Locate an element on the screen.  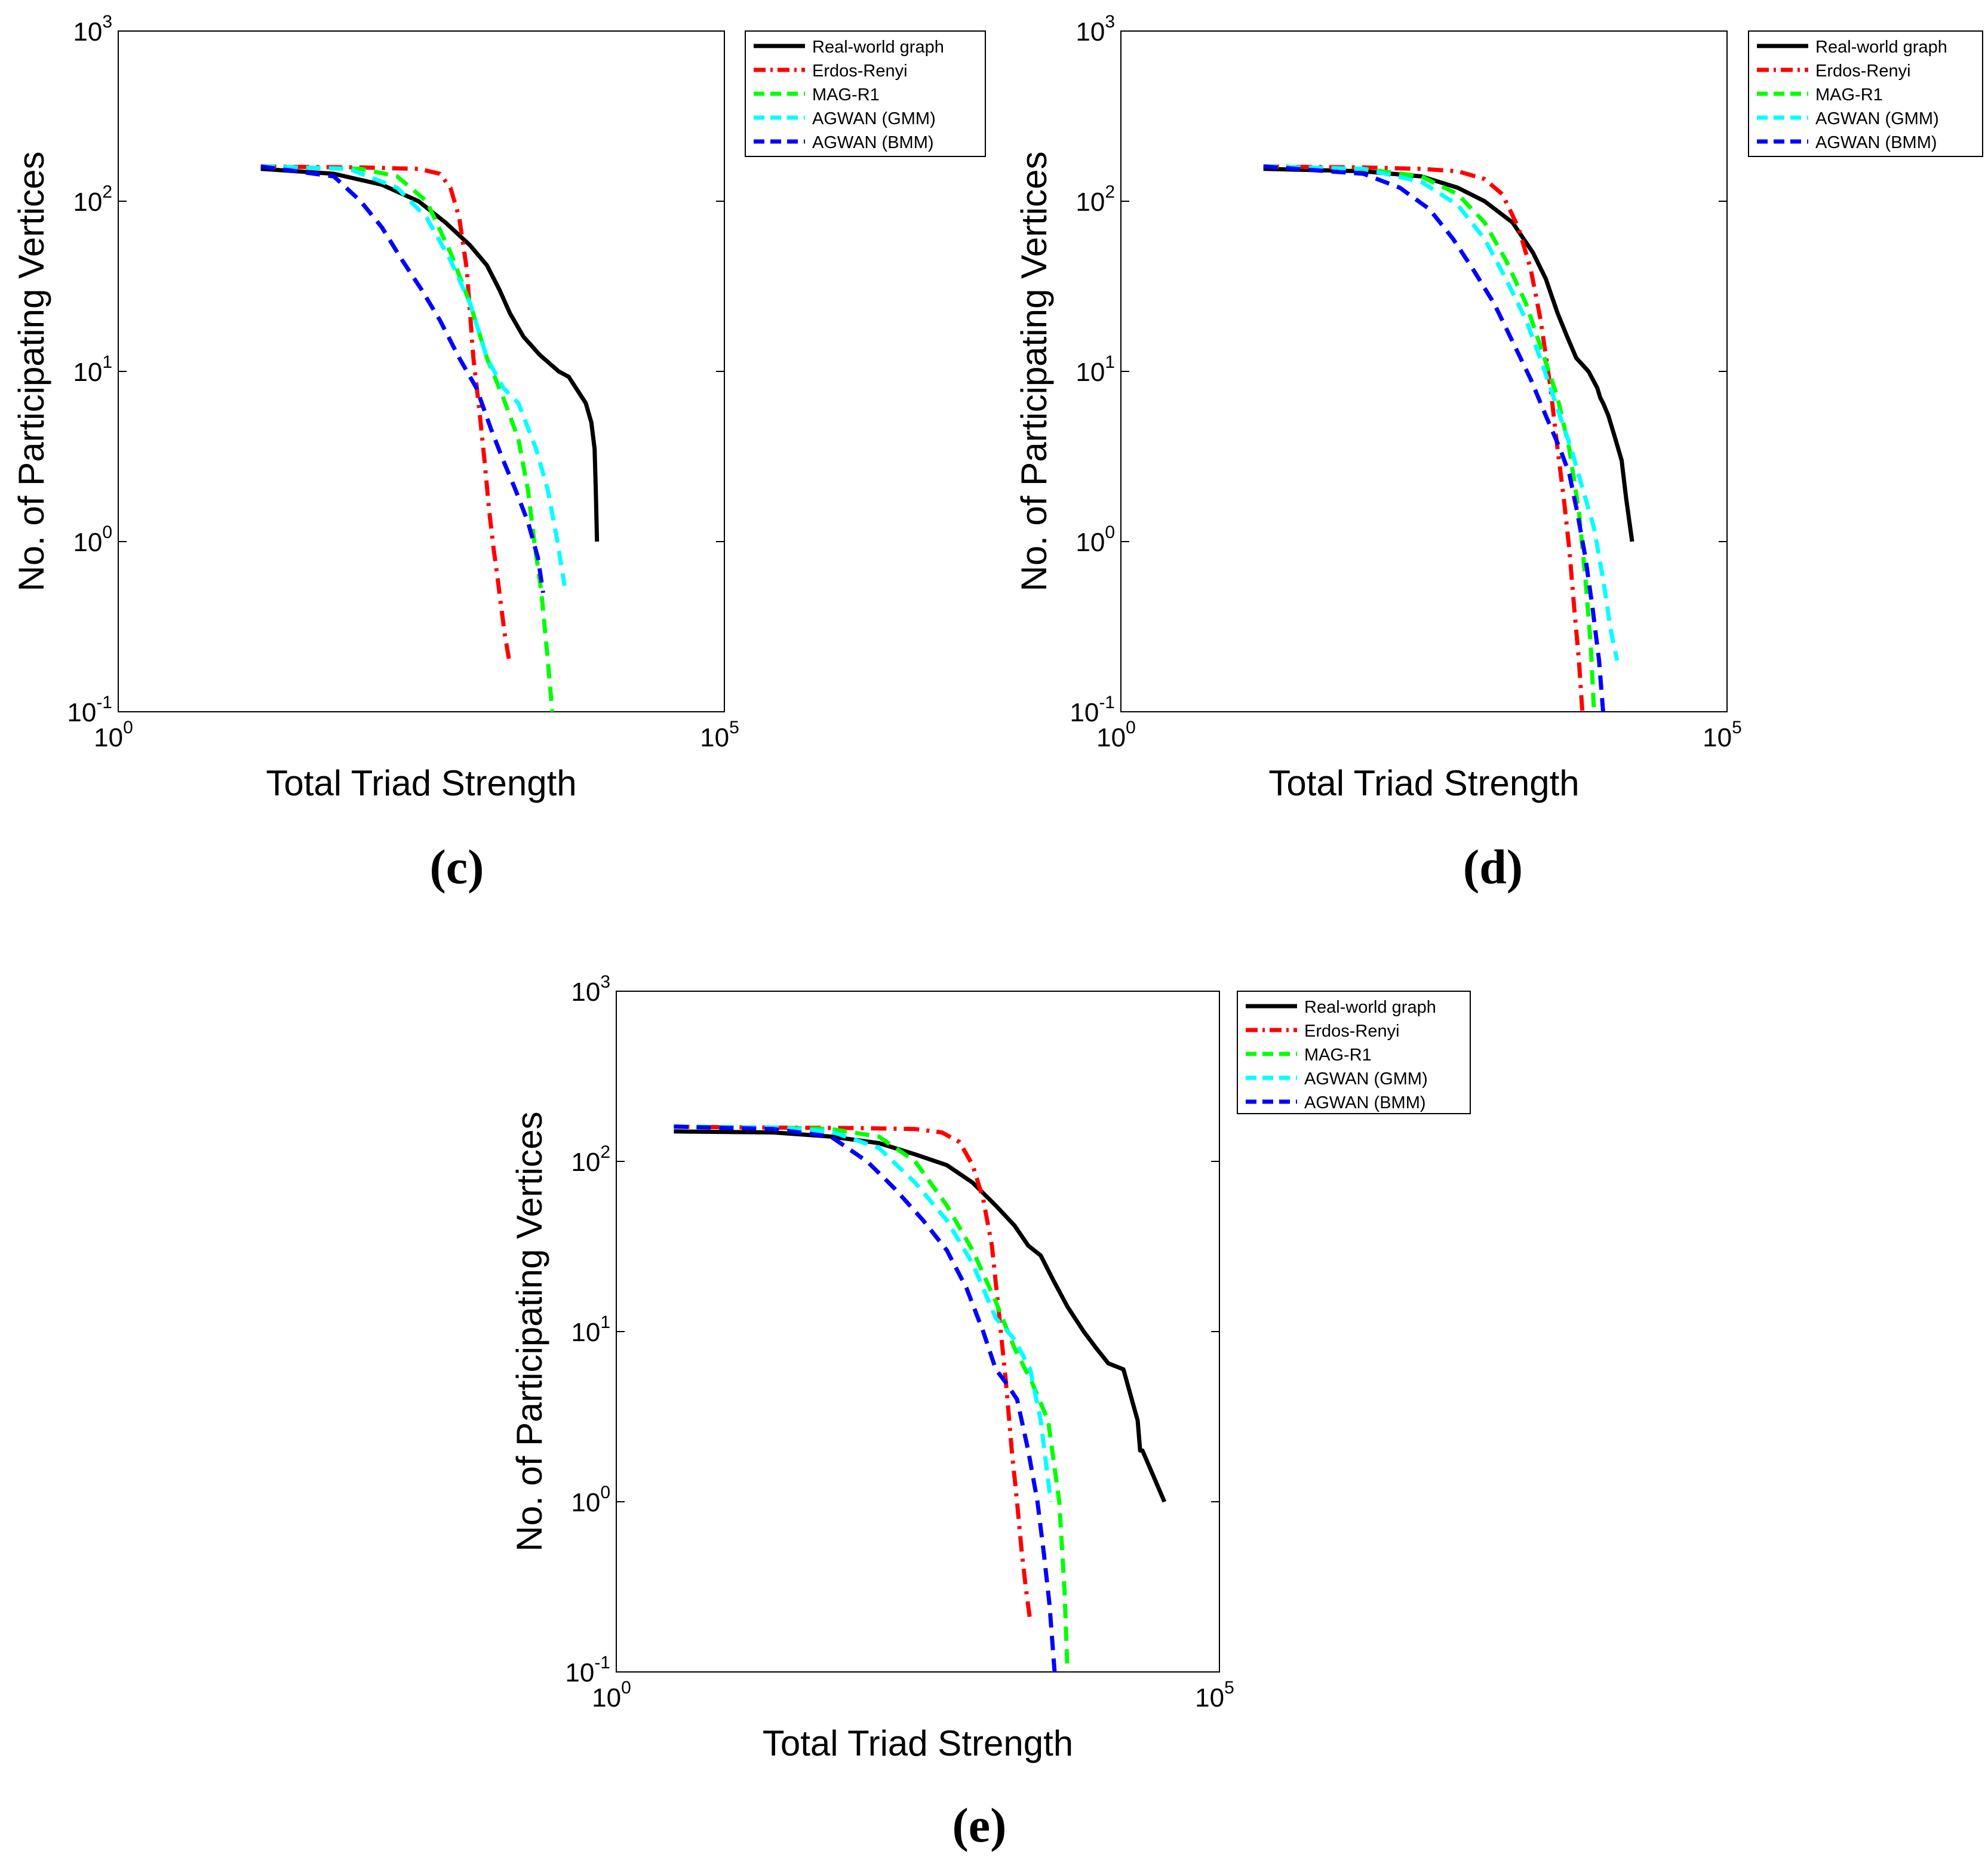
legend-label-d-0: Real-world graph is located at coordinates (1881, 47).